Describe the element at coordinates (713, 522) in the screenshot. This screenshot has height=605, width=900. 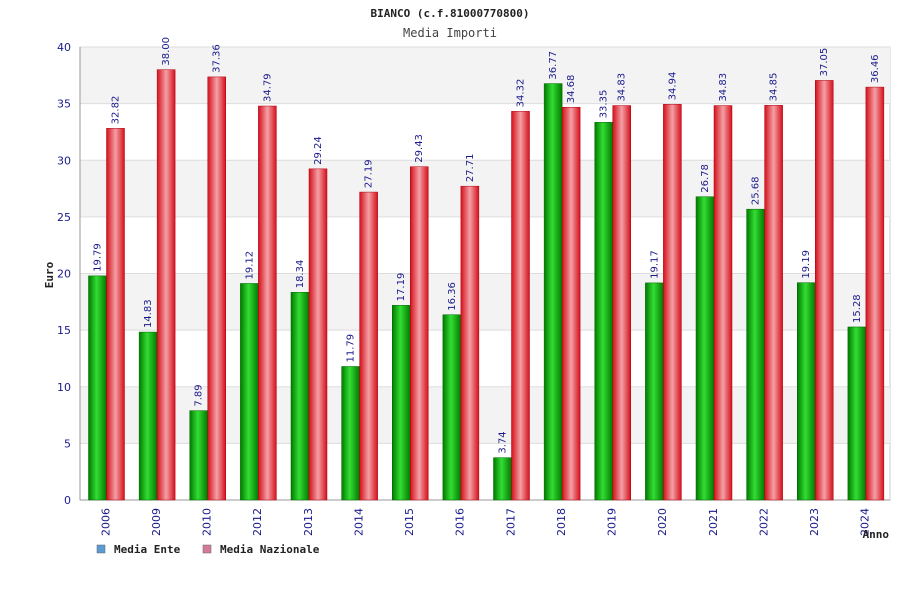
I see `x-tick-label: 2021` at that location.